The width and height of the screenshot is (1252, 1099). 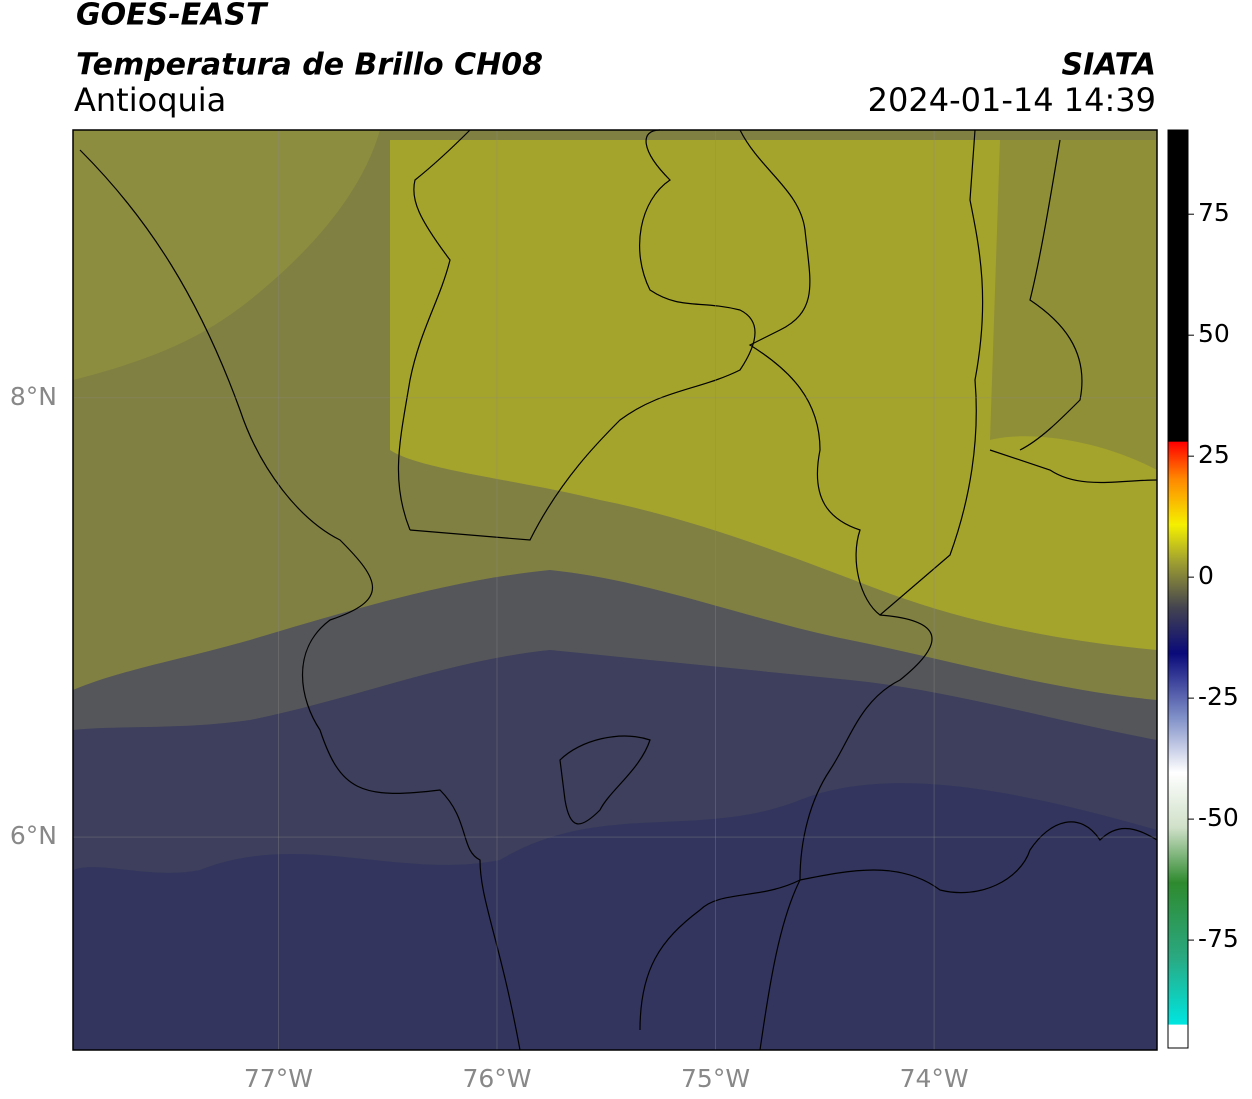 I want to click on timestamp: 2024-01-14 14:39, so click(x=1012, y=100).